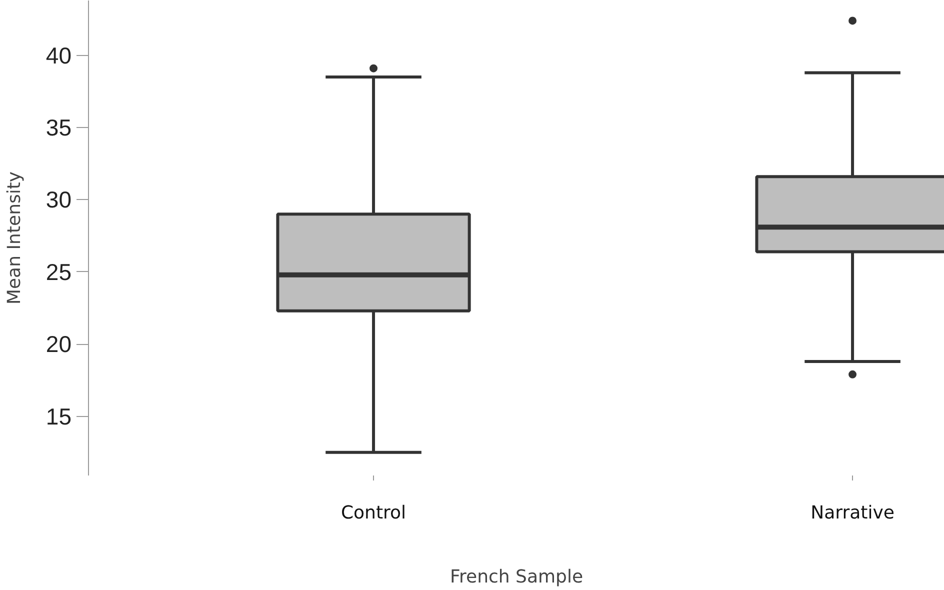 This screenshot has width=944, height=590. I want to click on x-tick-label: Narrative, so click(852, 513).